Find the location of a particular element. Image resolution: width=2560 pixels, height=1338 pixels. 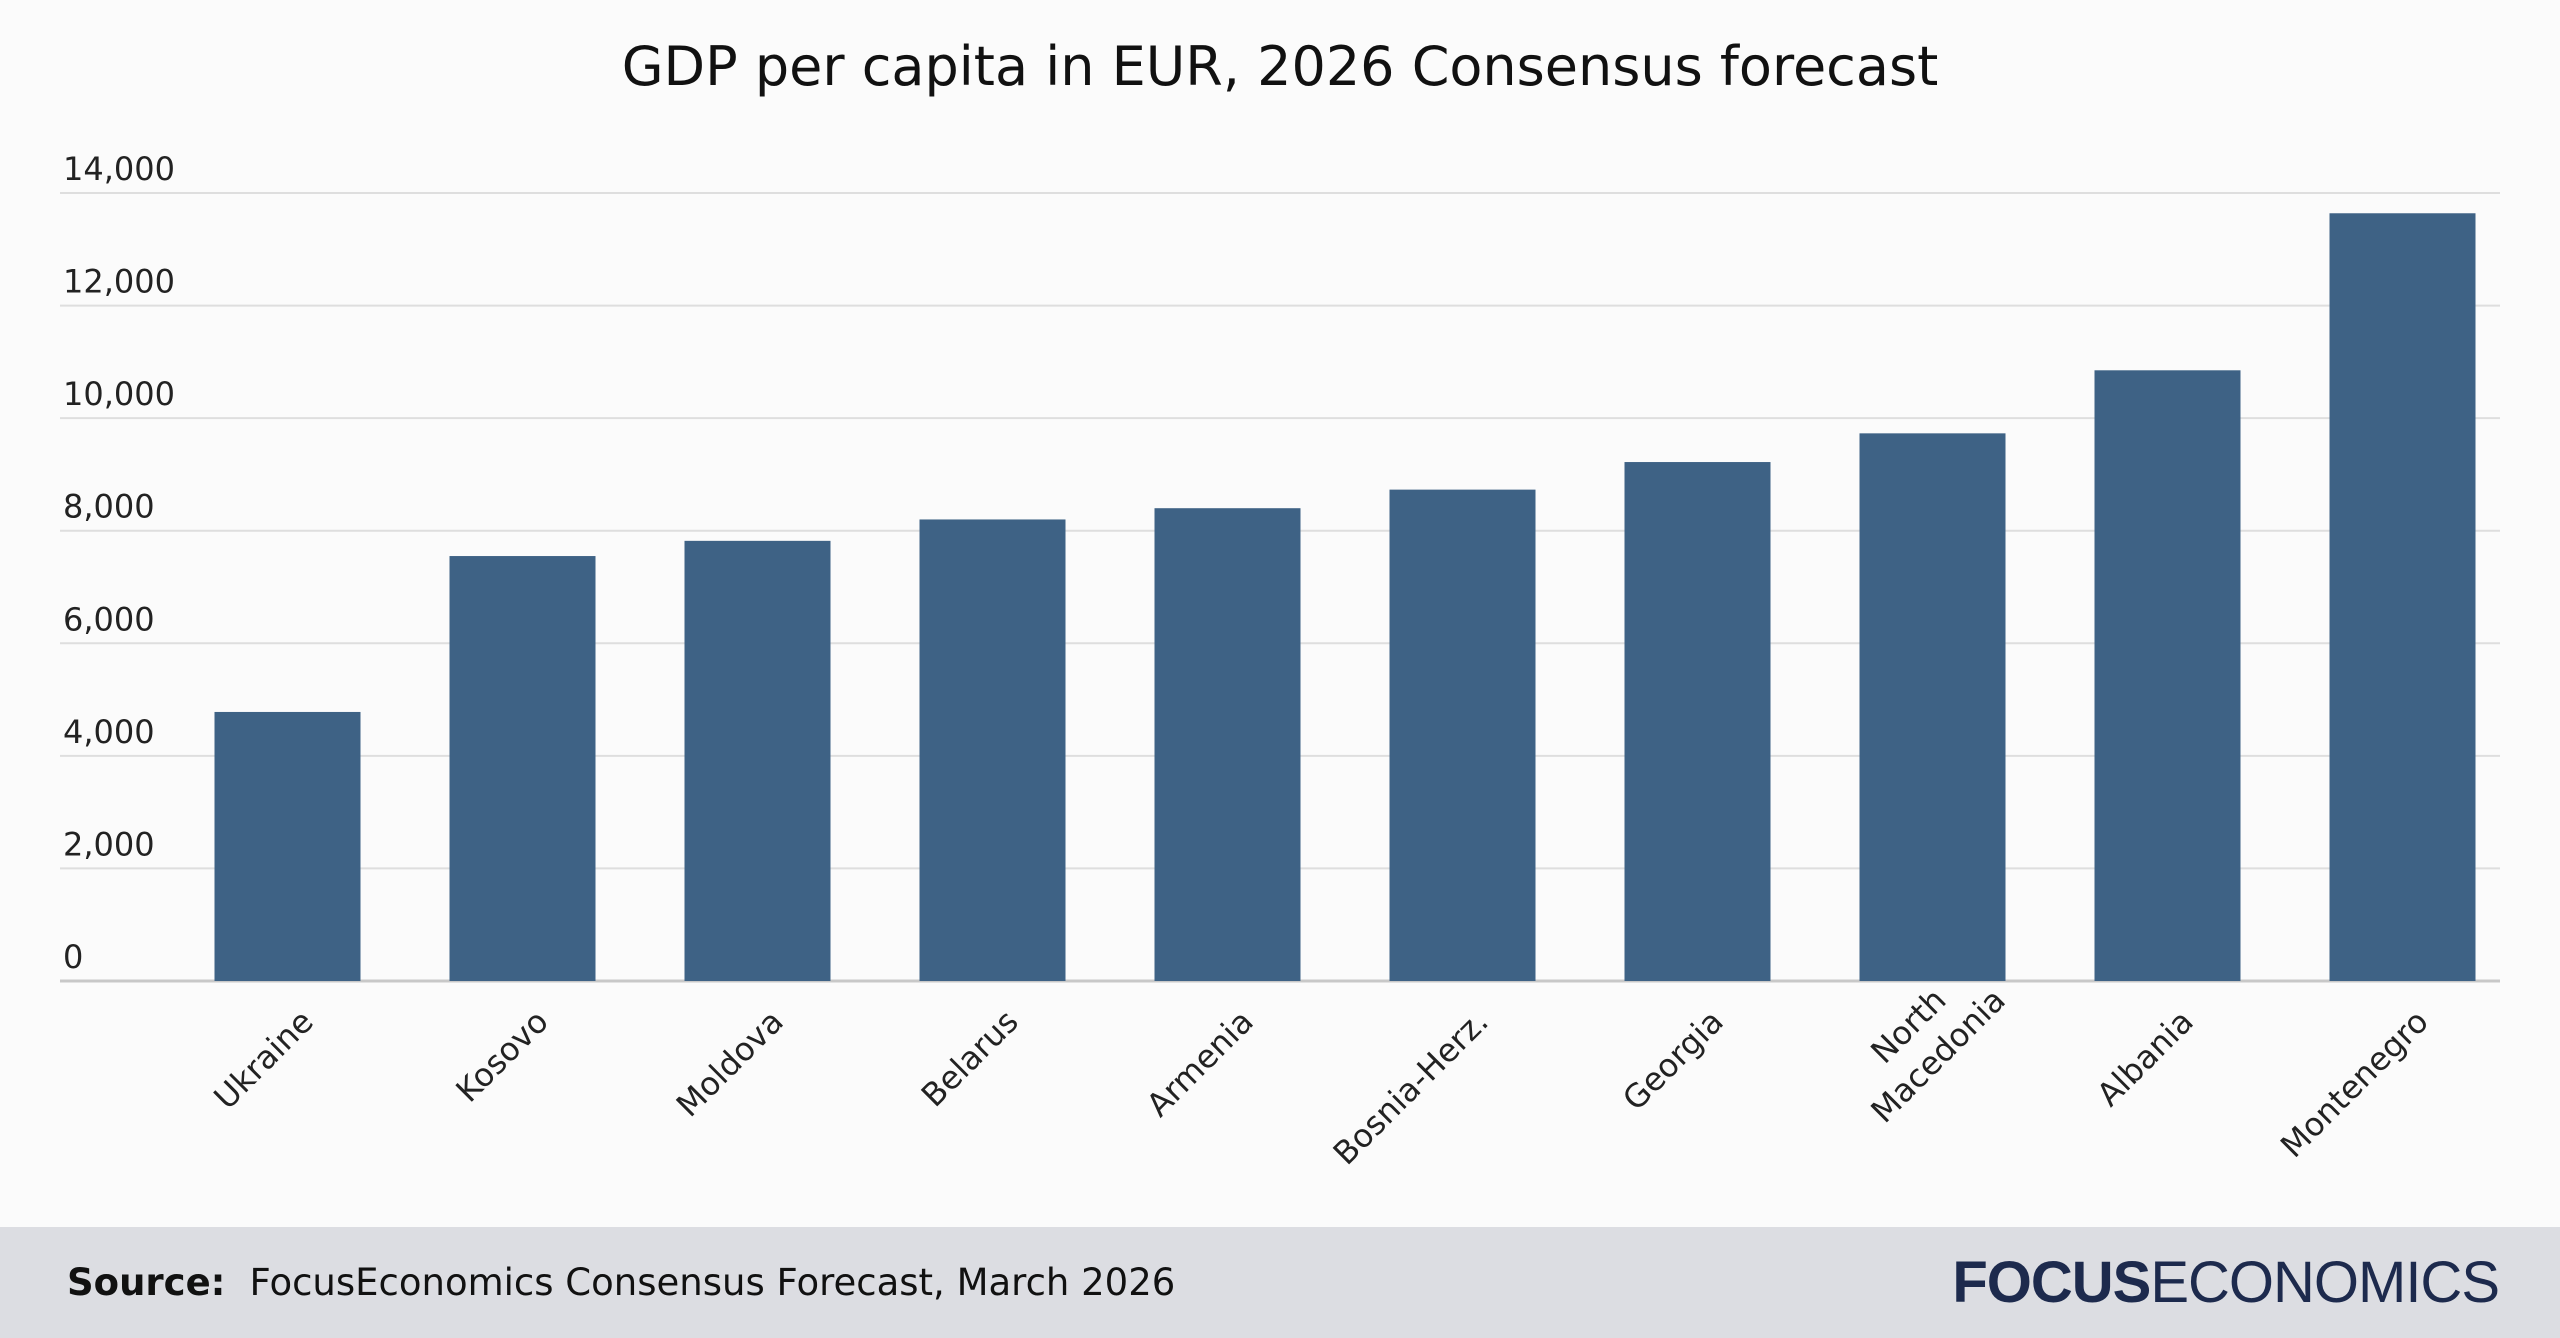

y-tick-label: 2,000 is located at coordinates (109, 844).